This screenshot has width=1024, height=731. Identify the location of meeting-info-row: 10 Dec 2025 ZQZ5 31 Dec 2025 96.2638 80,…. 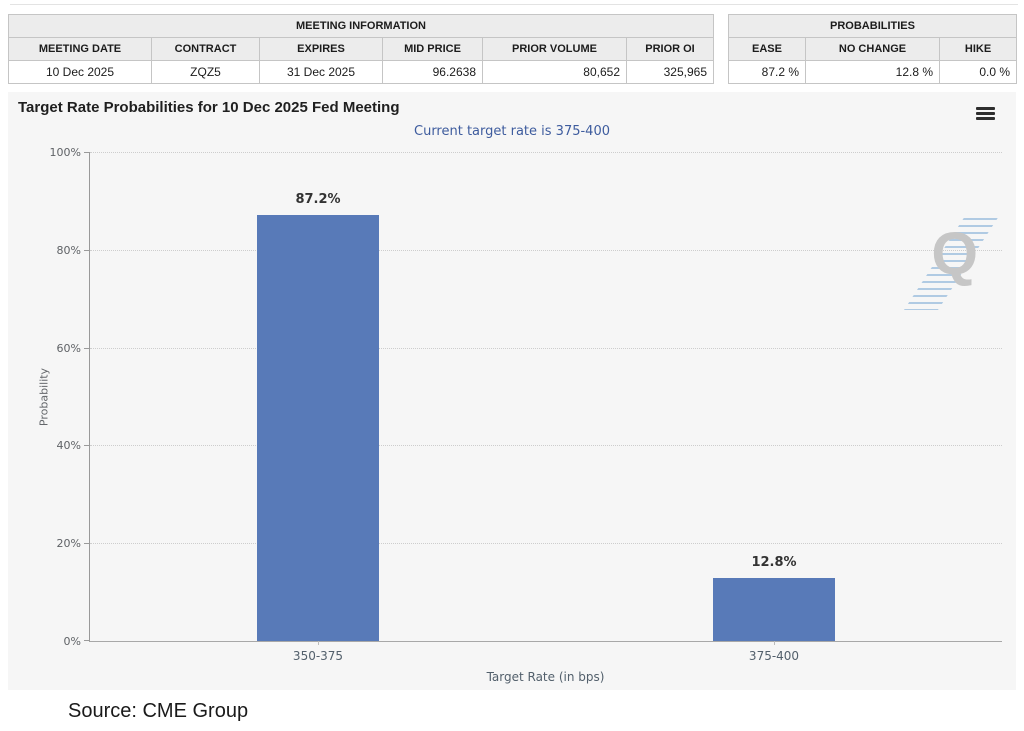
(361, 72).